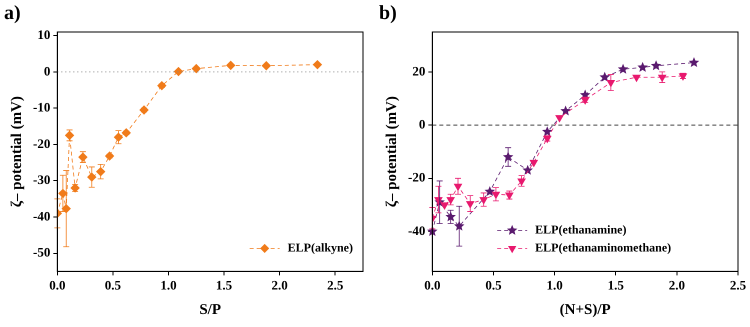 The image size is (750, 327). I want to click on y-tick-label: 20, so click(419, 70).